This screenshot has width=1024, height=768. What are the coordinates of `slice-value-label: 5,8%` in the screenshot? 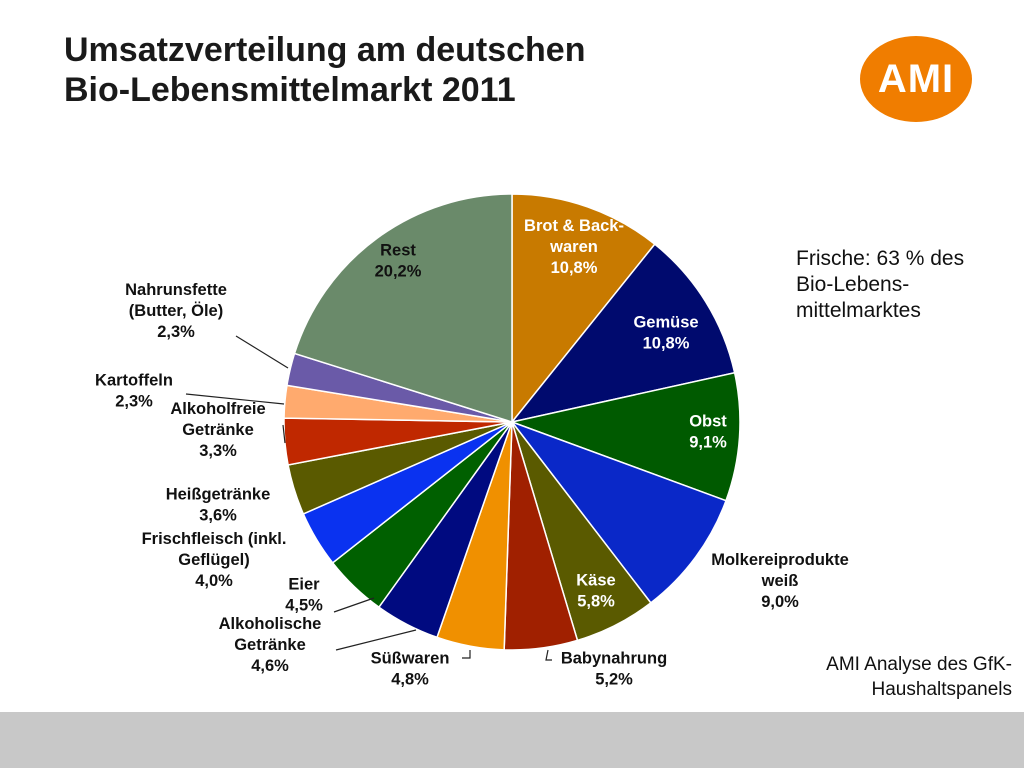 It's located at (596, 602).